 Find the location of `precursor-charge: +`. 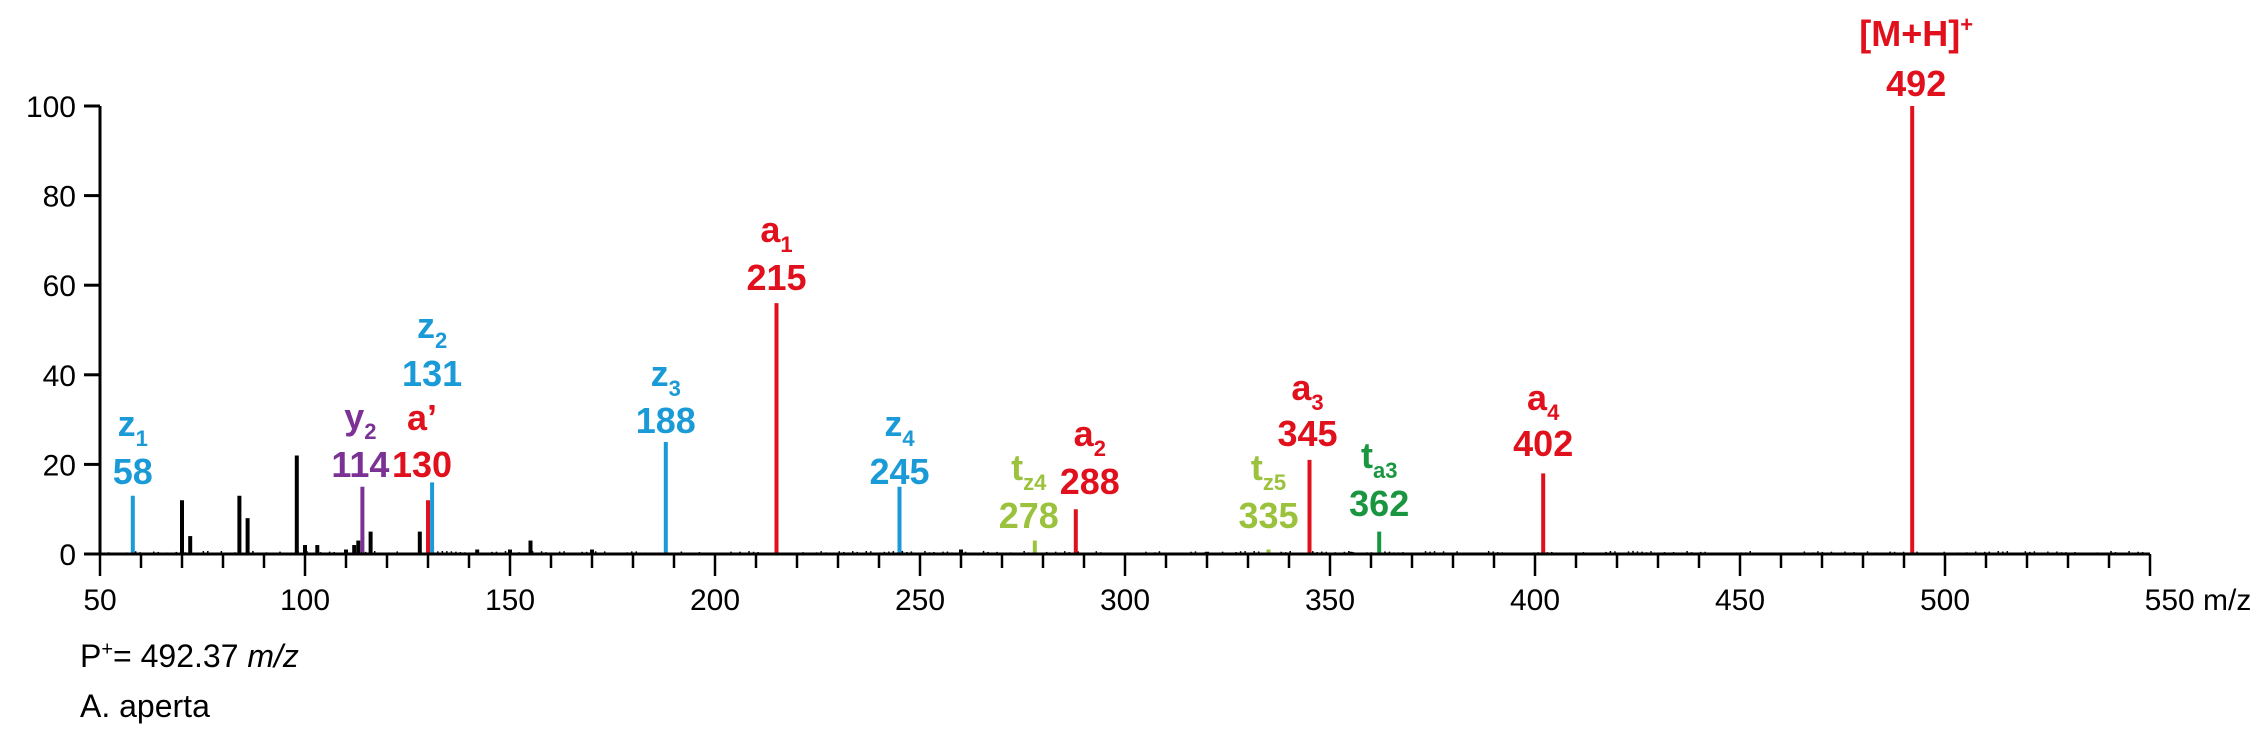

precursor-charge: + is located at coordinates (107, 649).